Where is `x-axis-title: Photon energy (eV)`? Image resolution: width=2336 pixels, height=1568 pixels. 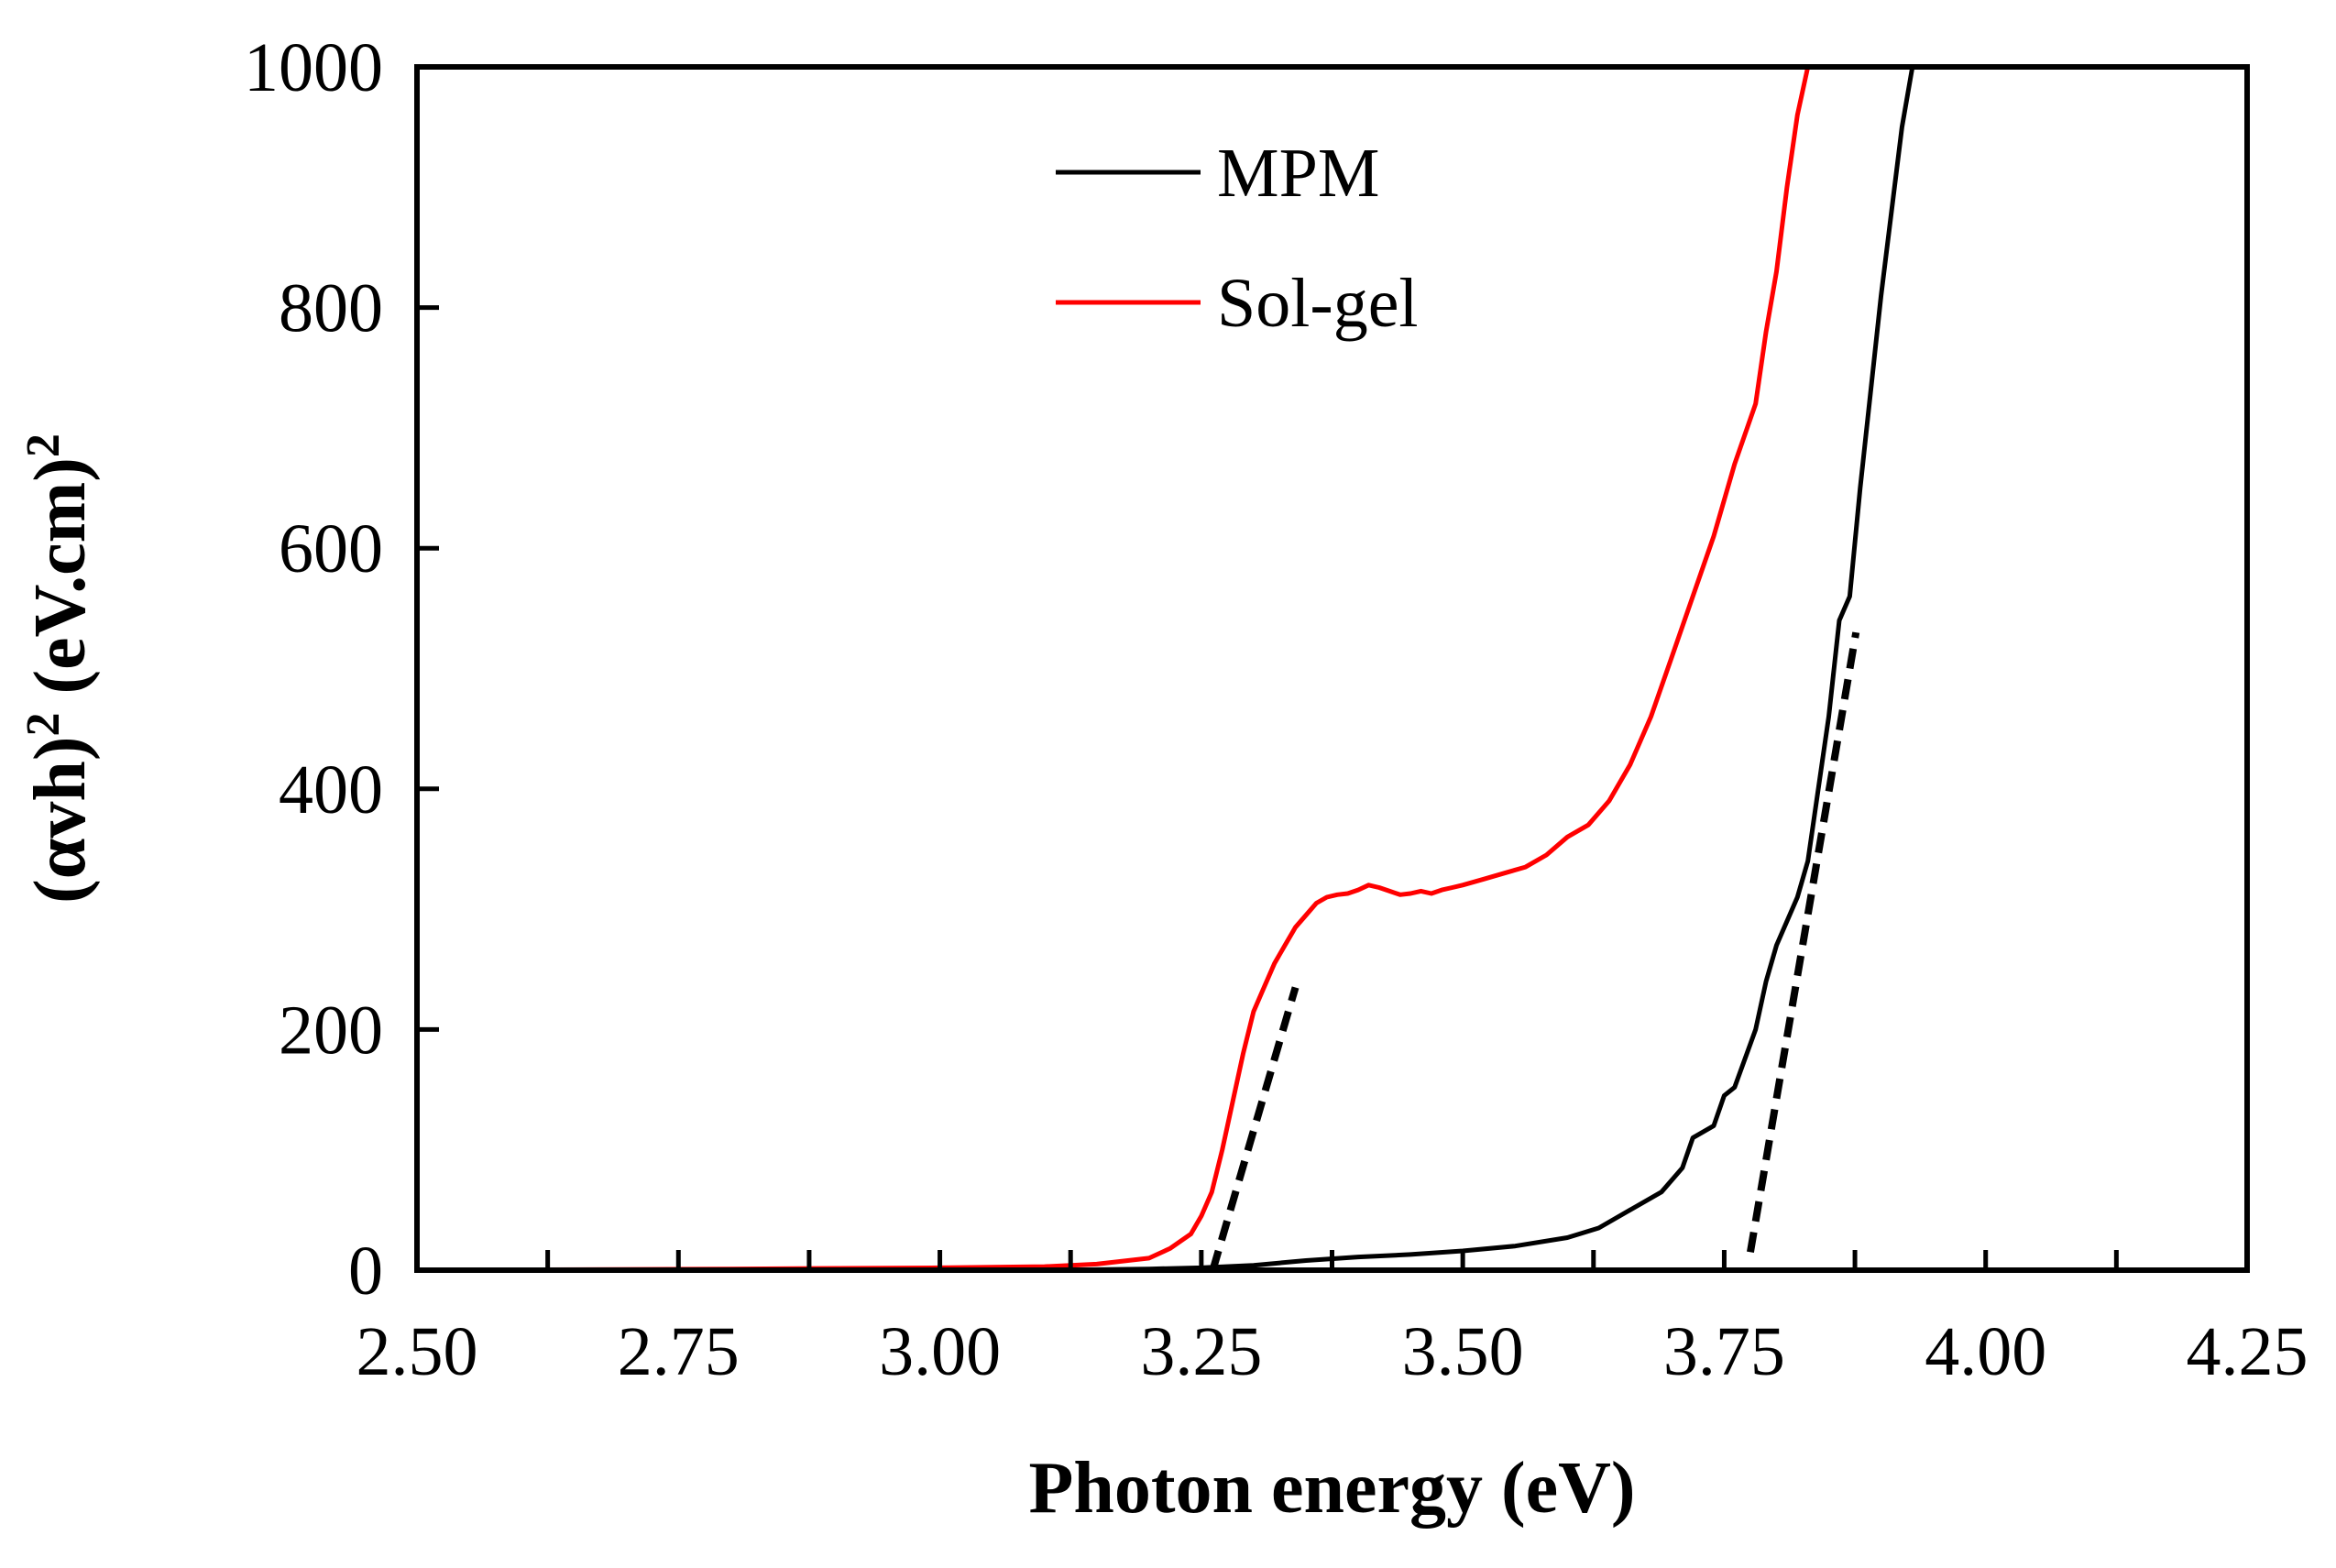
x-axis-title: Photon energy (eV) is located at coordinates (1331, 1488).